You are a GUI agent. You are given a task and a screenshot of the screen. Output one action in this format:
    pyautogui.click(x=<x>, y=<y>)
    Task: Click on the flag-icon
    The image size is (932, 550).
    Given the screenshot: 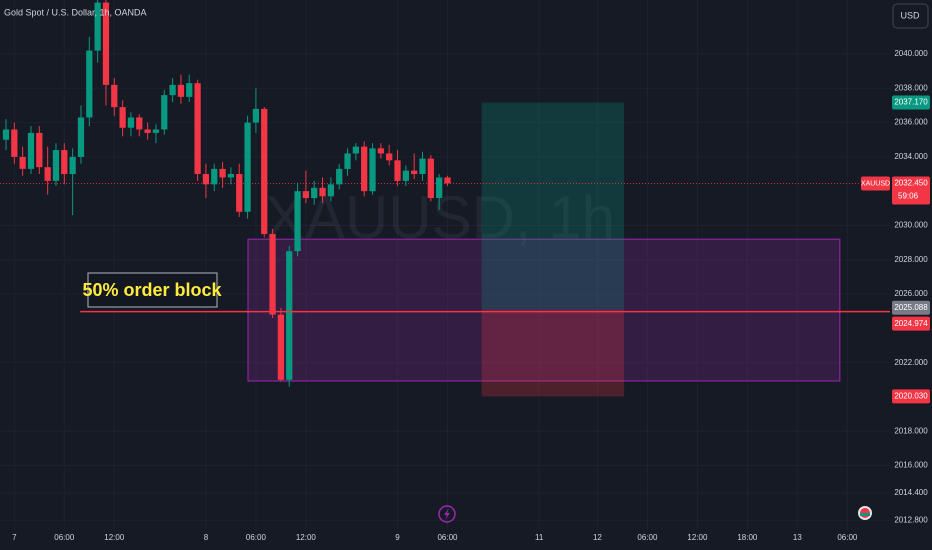 What is the action you would take?
    pyautogui.click(x=865, y=513)
    